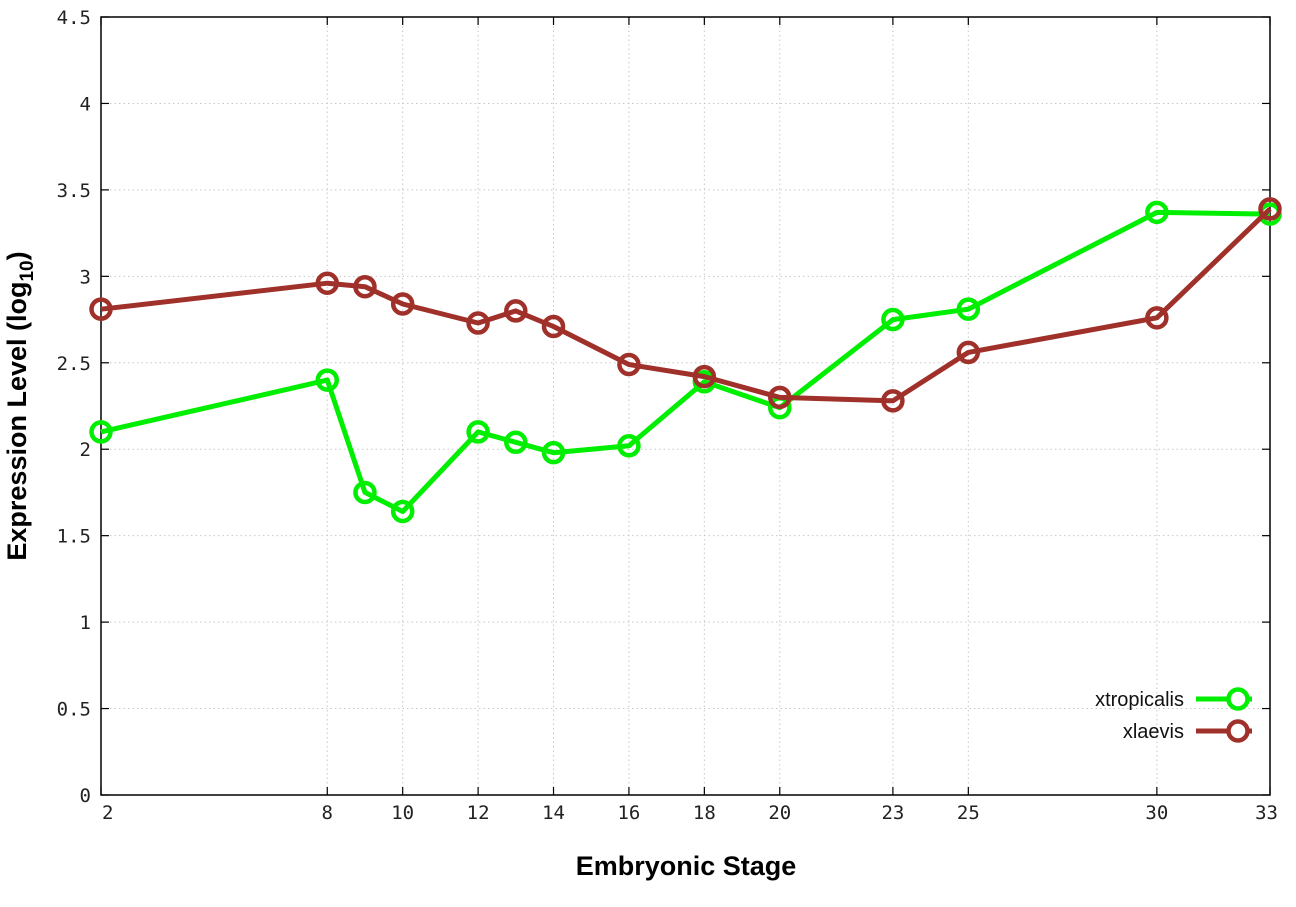  I want to click on y-tick-label: 4.5, so click(74, 18).